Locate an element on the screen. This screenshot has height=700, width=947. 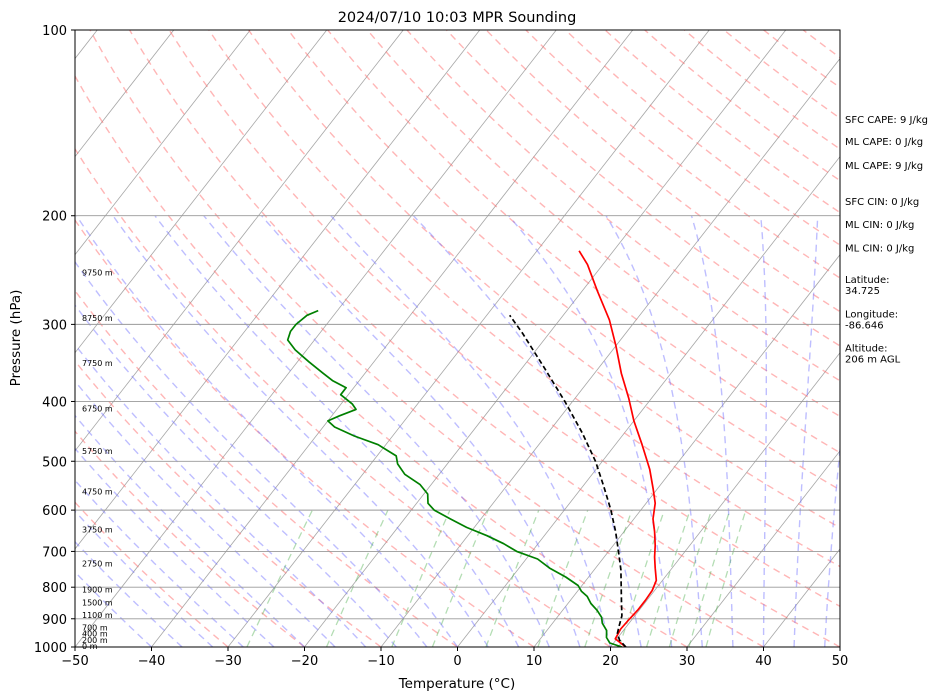
x-tick-label: −30 is located at coordinates (227, 661).